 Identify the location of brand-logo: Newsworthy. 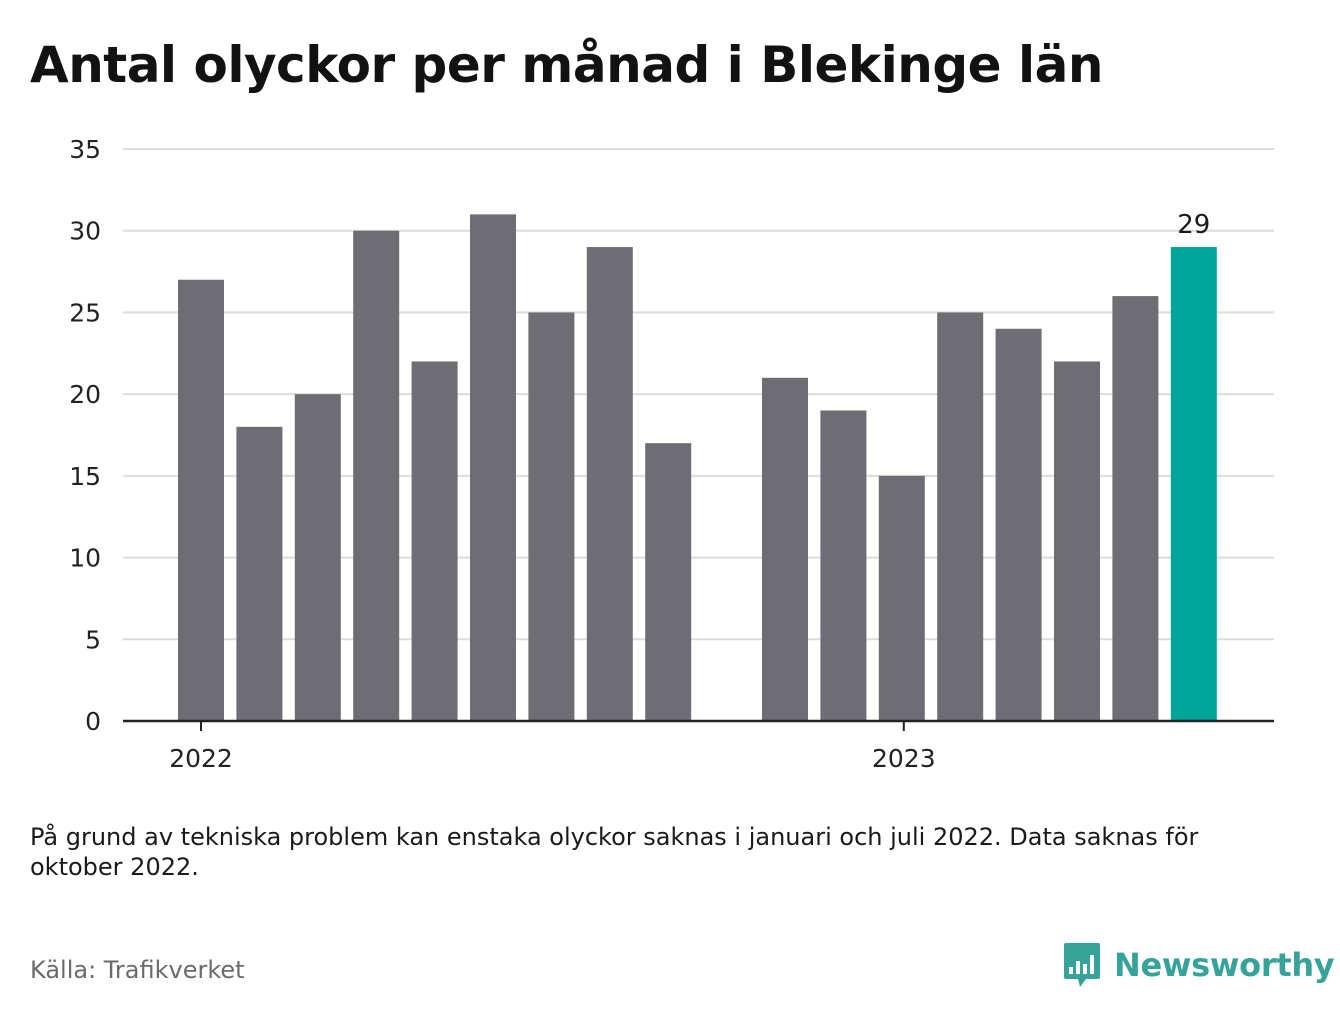
(1198, 965).